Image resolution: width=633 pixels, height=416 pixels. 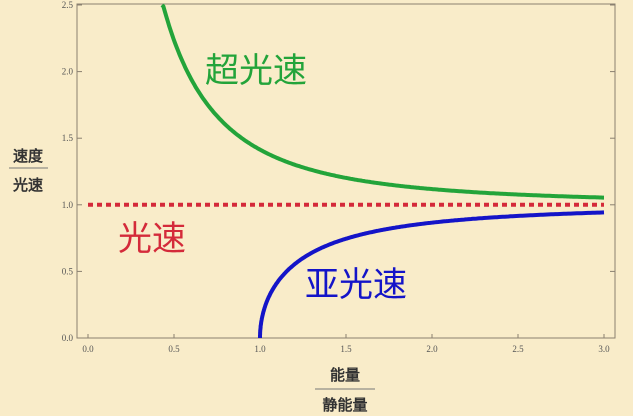 What do you see at coordinates (356, 285) in the screenshot?
I see `label-subluminal: 亚光速` at bounding box center [356, 285].